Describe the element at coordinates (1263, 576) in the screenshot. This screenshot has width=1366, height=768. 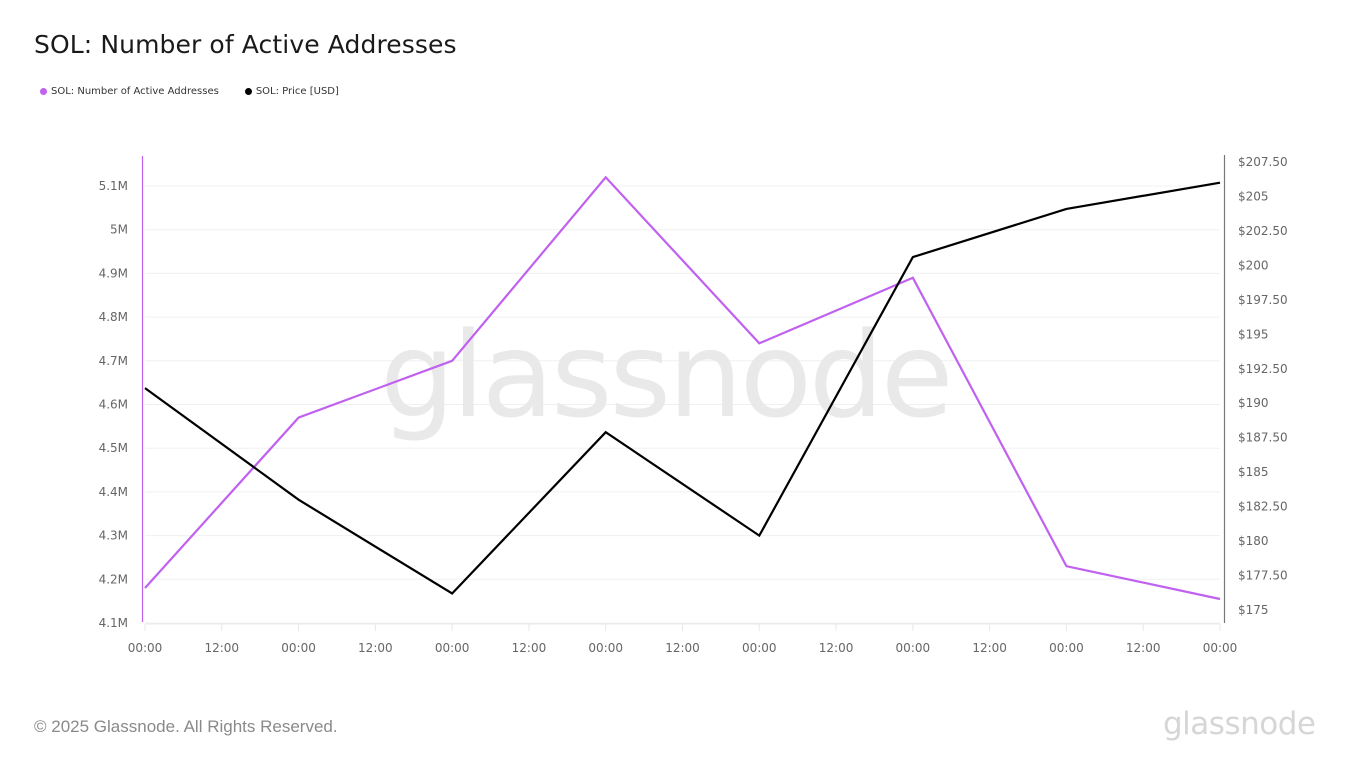
I see `right-axis-tick: $177.50` at that location.